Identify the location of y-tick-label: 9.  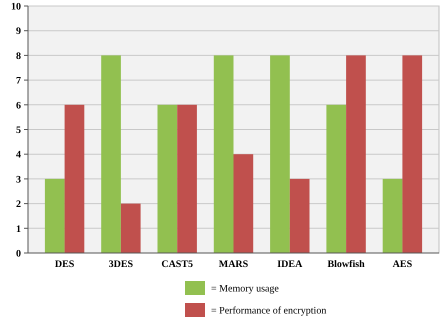
(18, 32).